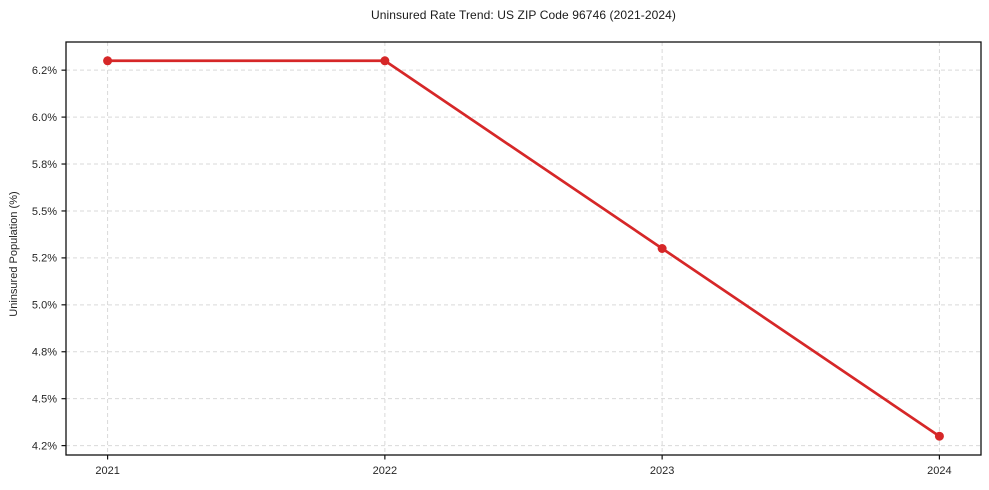 The image size is (989, 490). Describe the element at coordinates (44, 400) in the screenshot. I see `y-tick-label: 4.5%` at that location.